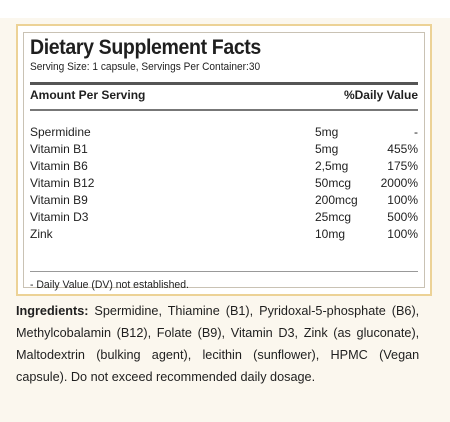 The image size is (450, 422). I want to click on nutrient-row: Vitamin B12 50mcg 2000%, so click(224, 182).